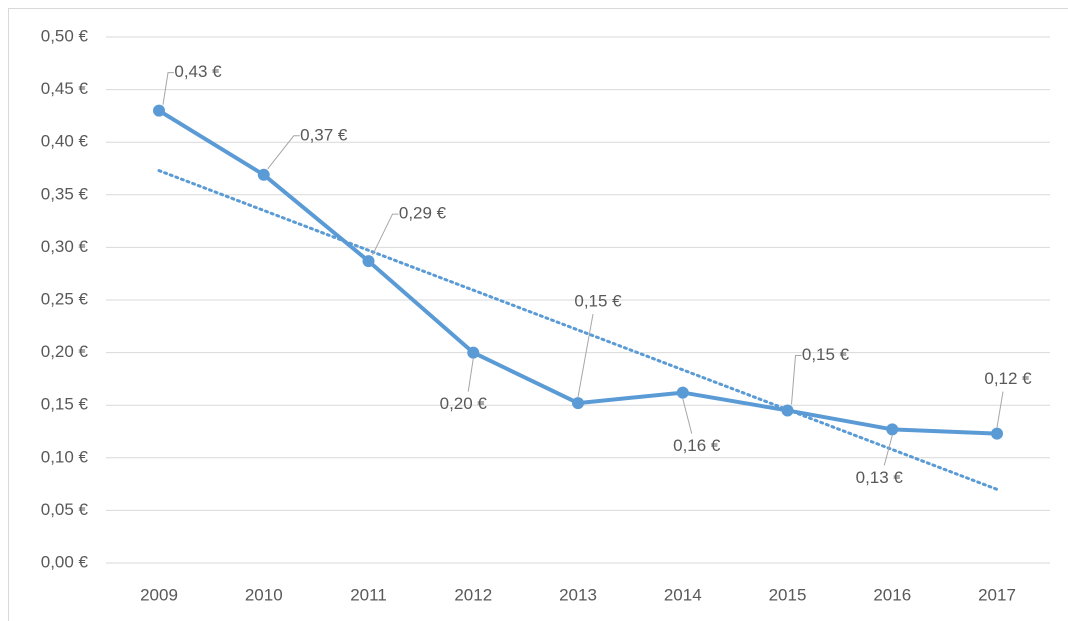  What do you see at coordinates (683, 594) in the screenshot?
I see `x-tick-label: 2014` at bounding box center [683, 594].